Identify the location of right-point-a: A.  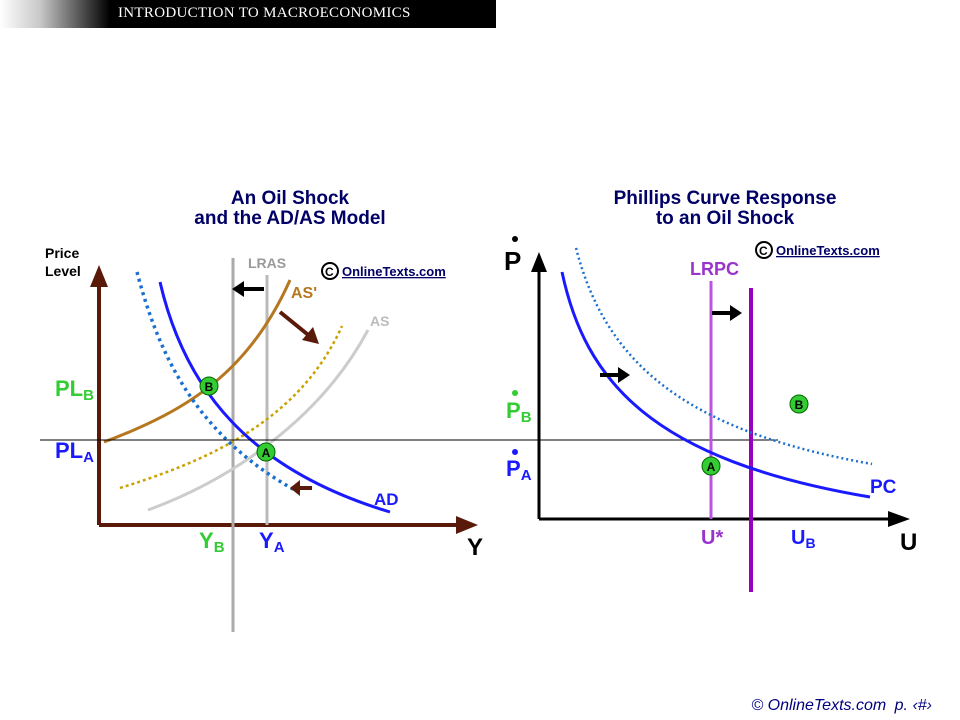
(711, 466).